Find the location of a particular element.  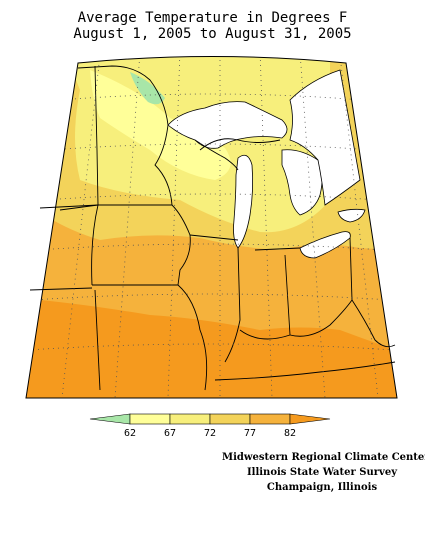

credit-line-1: Midwestern Regional Climate Center is located at coordinates (323, 457).